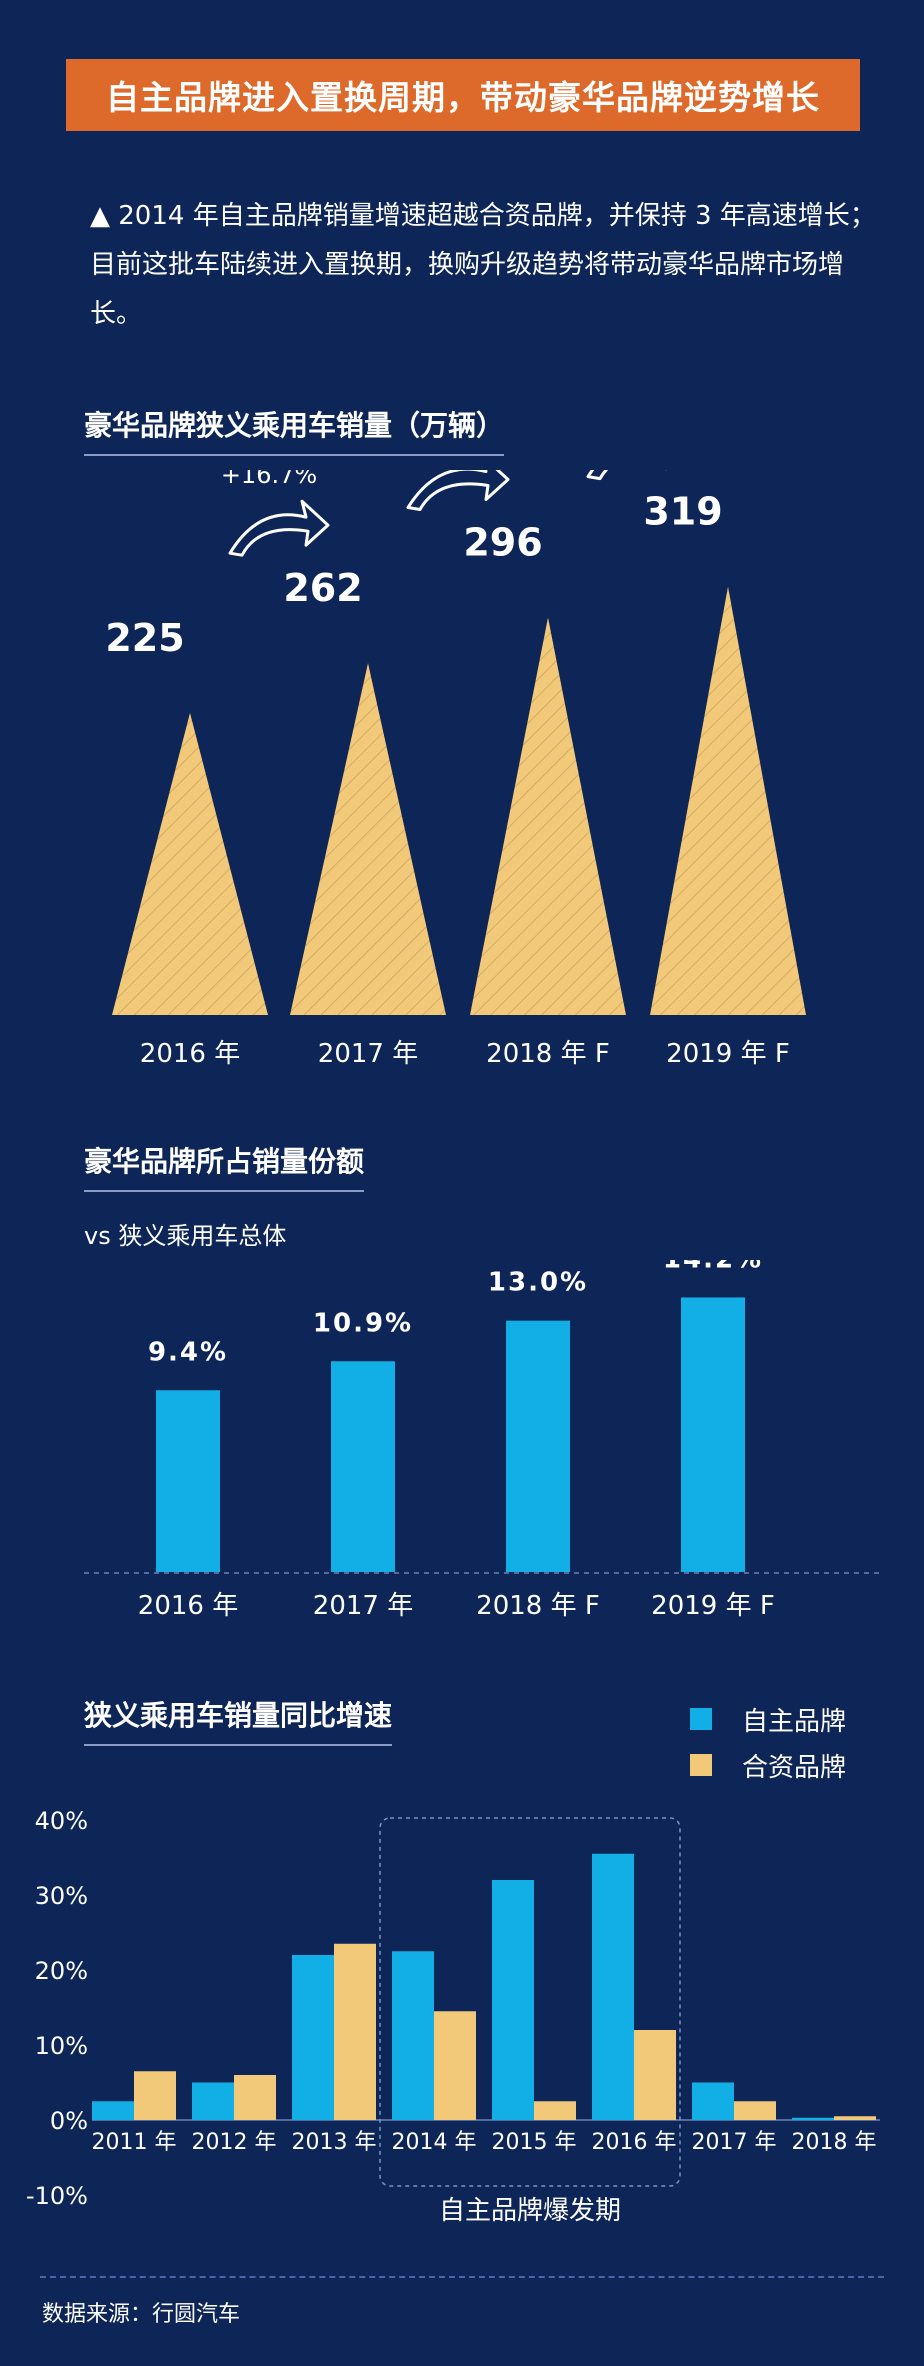 The width and height of the screenshot is (924, 2366). What do you see at coordinates (713, 1606) in the screenshot?
I see `share-category-label-3: 2019 年 F` at bounding box center [713, 1606].